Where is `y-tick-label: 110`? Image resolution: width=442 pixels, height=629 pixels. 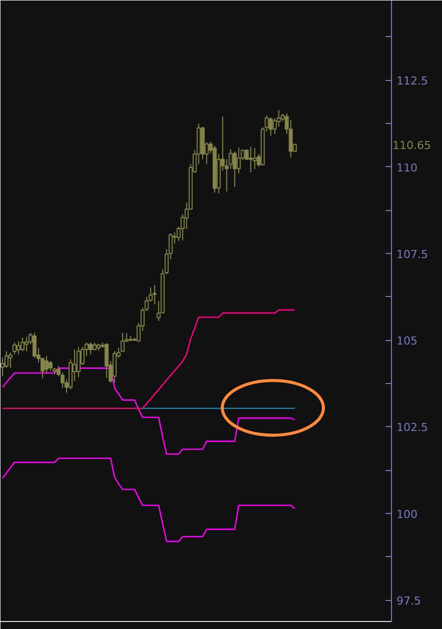
y-tick-label: 110 is located at coordinates (407, 167).